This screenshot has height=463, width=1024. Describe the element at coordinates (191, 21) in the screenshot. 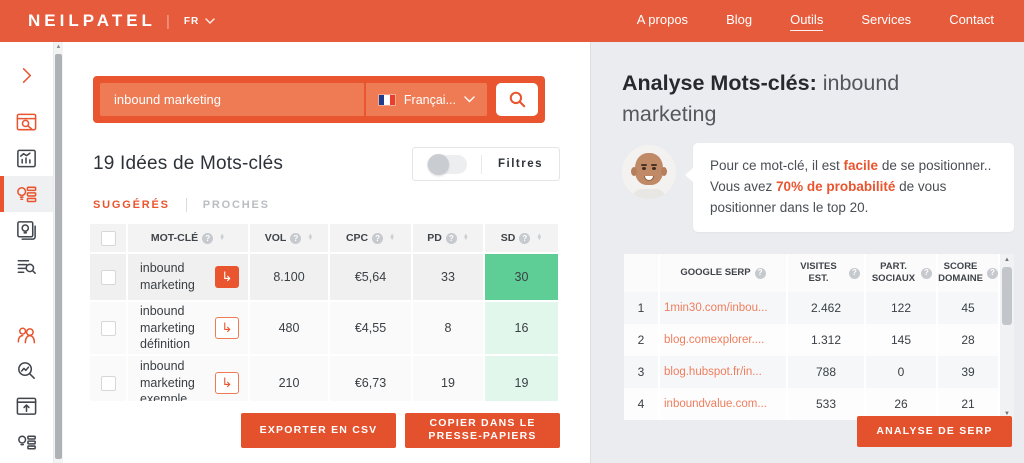

I see `site-language-label: FR` at that location.